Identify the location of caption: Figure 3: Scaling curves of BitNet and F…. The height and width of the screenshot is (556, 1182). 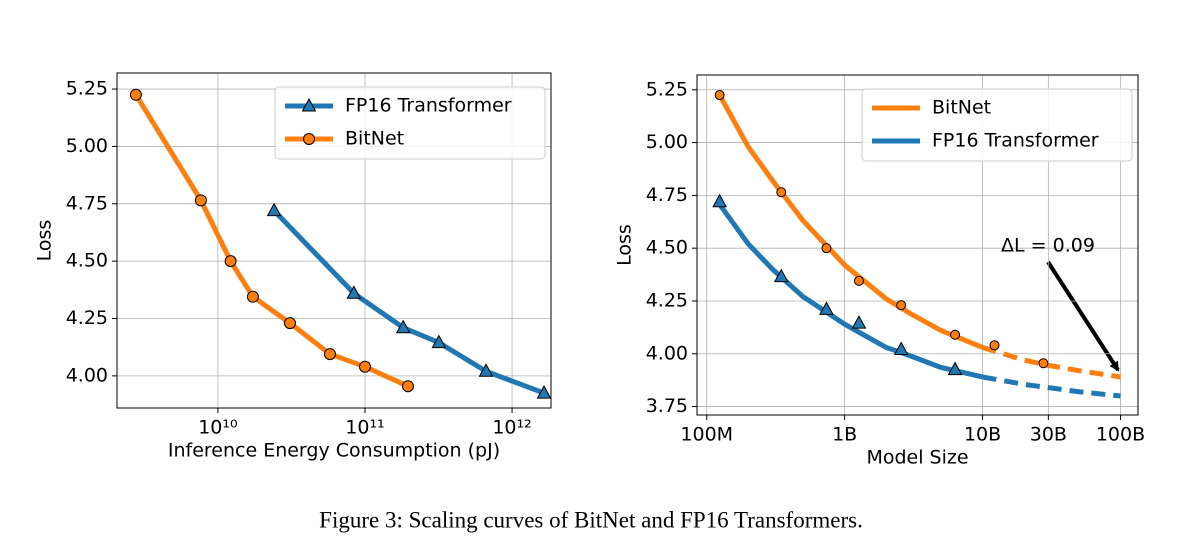
(591, 519).